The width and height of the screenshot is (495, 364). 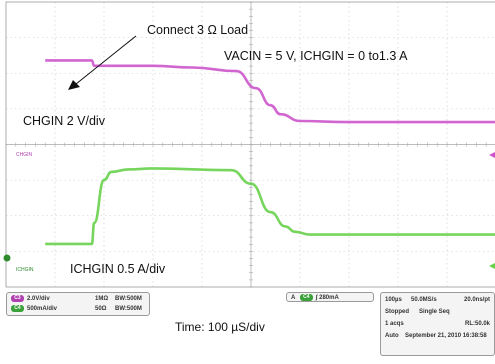 I want to click on load-arrow-line, so click(x=106, y=60).